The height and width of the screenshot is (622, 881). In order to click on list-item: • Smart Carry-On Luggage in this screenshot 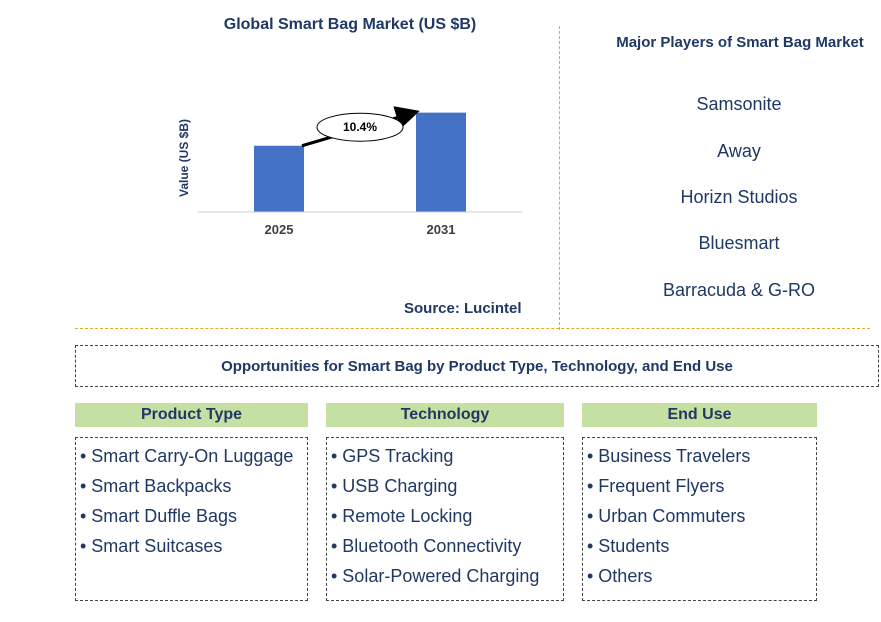, I will do `click(187, 456)`.